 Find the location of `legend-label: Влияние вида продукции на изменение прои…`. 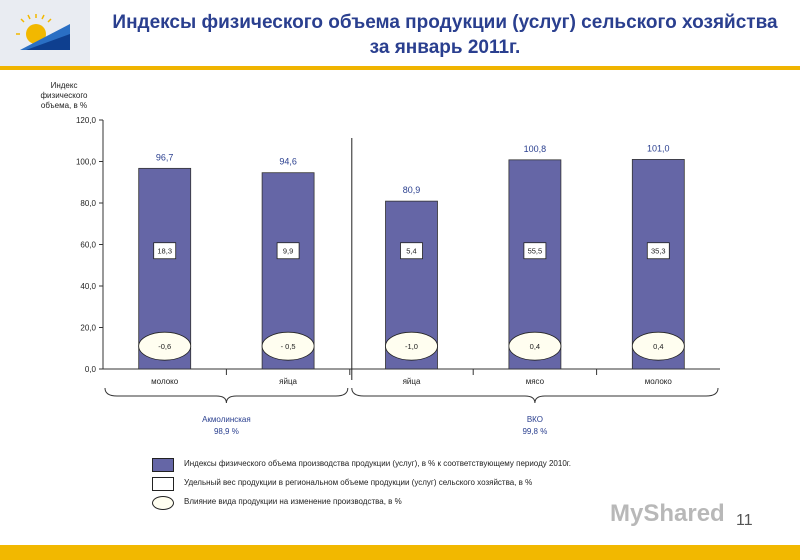

legend-label: Влияние вида продукции на изменение прои… is located at coordinates (293, 501).